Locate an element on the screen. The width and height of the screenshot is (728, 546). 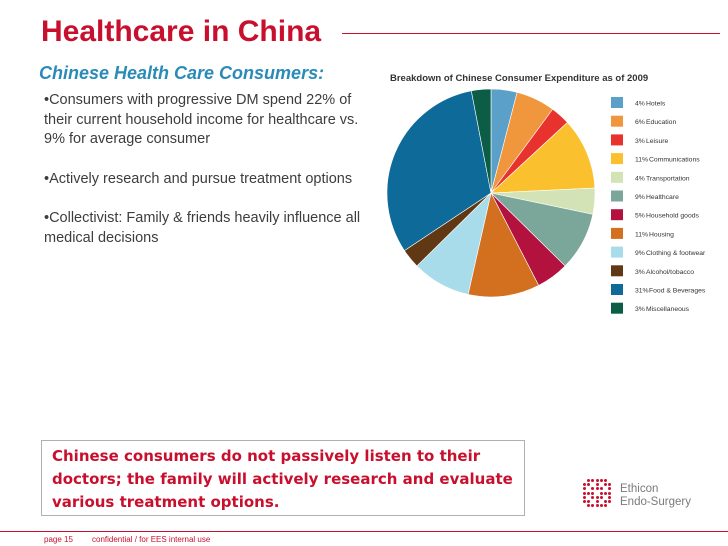
logo-text: Ethicon Endo-Surgery is located at coordinates (655, 496).